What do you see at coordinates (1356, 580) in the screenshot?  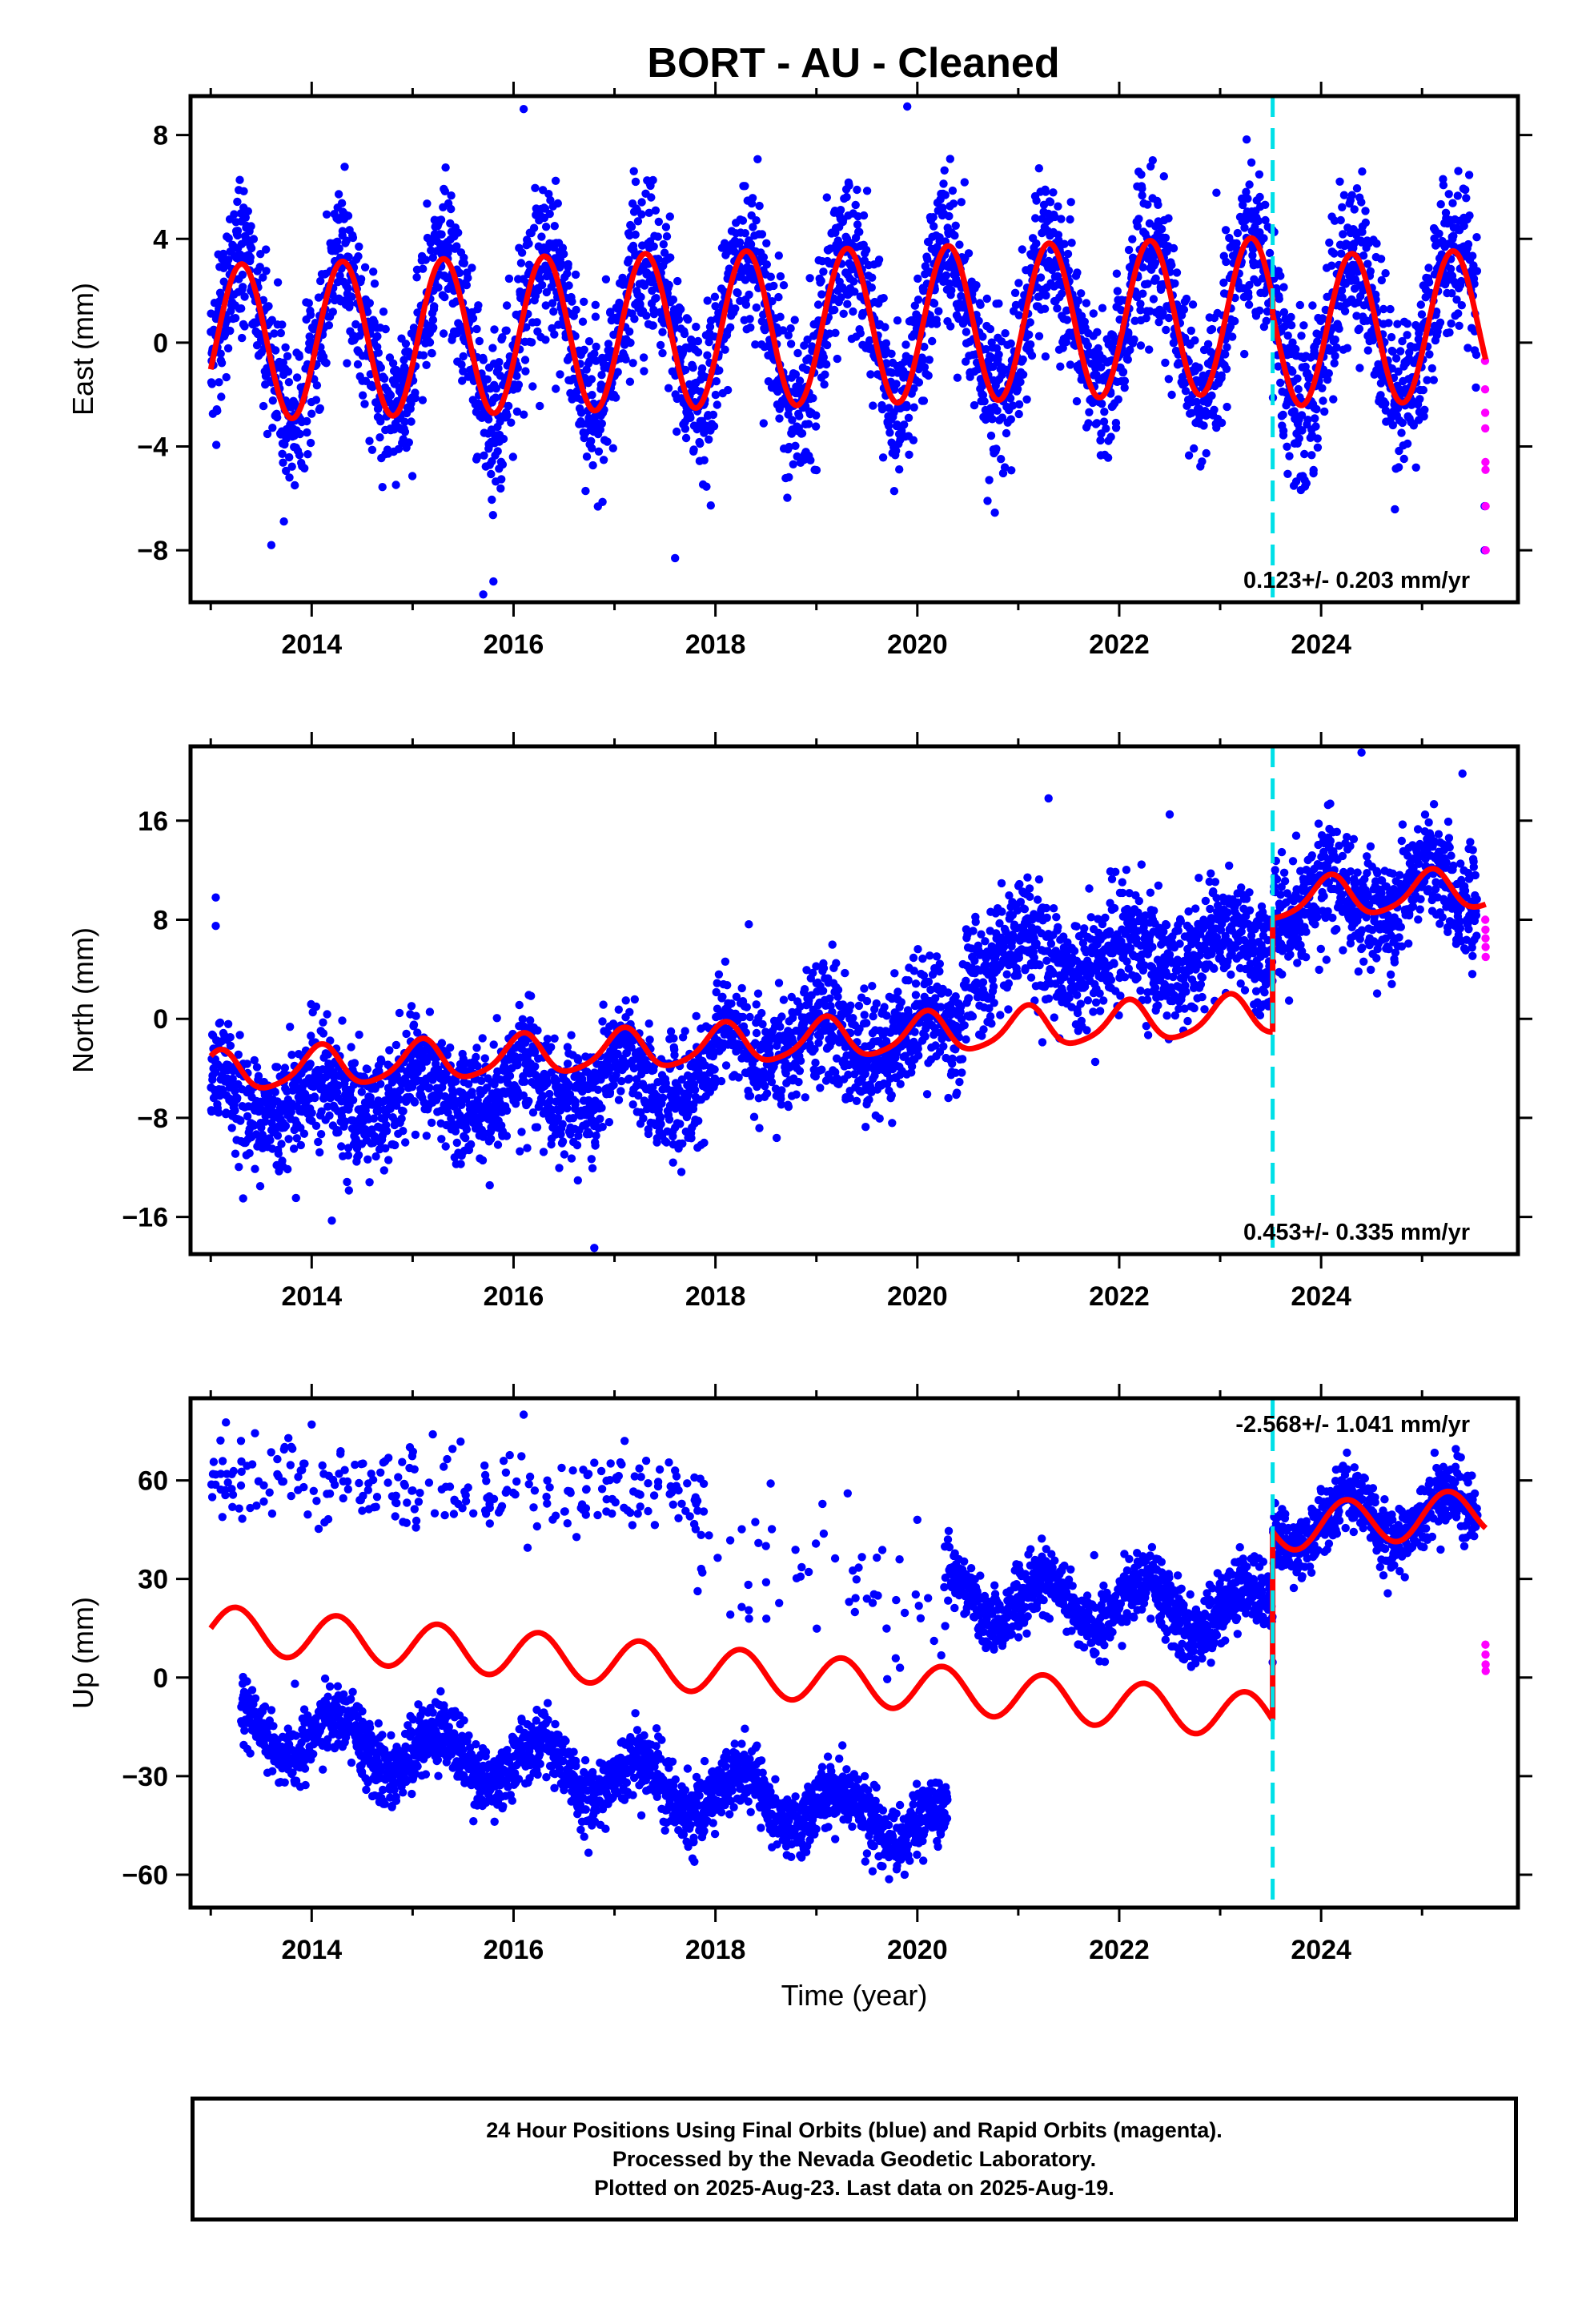 I see `velocity-rate-label-east: 0.123+/- 0.203 mm/yr` at bounding box center [1356, 580].